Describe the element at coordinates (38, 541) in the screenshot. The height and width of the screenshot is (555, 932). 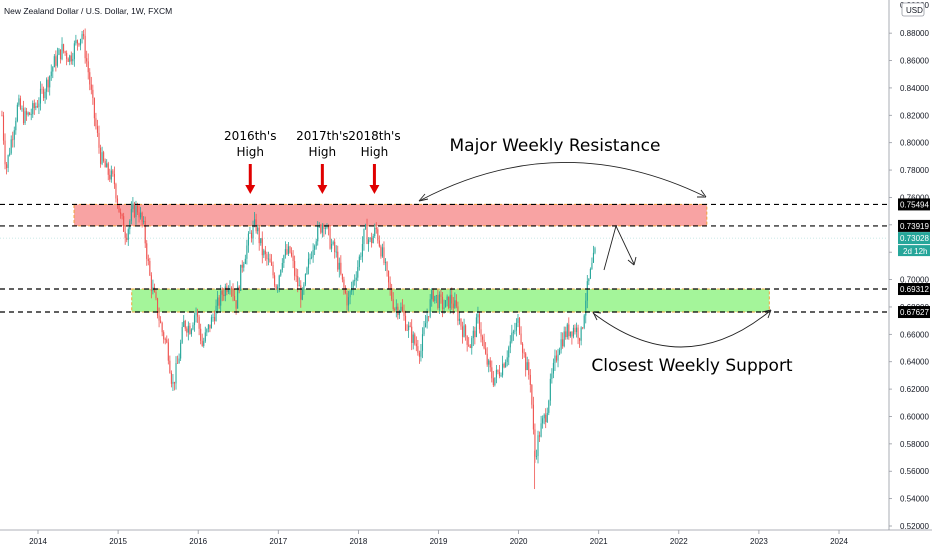
I see `x-tick-label: 2014` at that location.